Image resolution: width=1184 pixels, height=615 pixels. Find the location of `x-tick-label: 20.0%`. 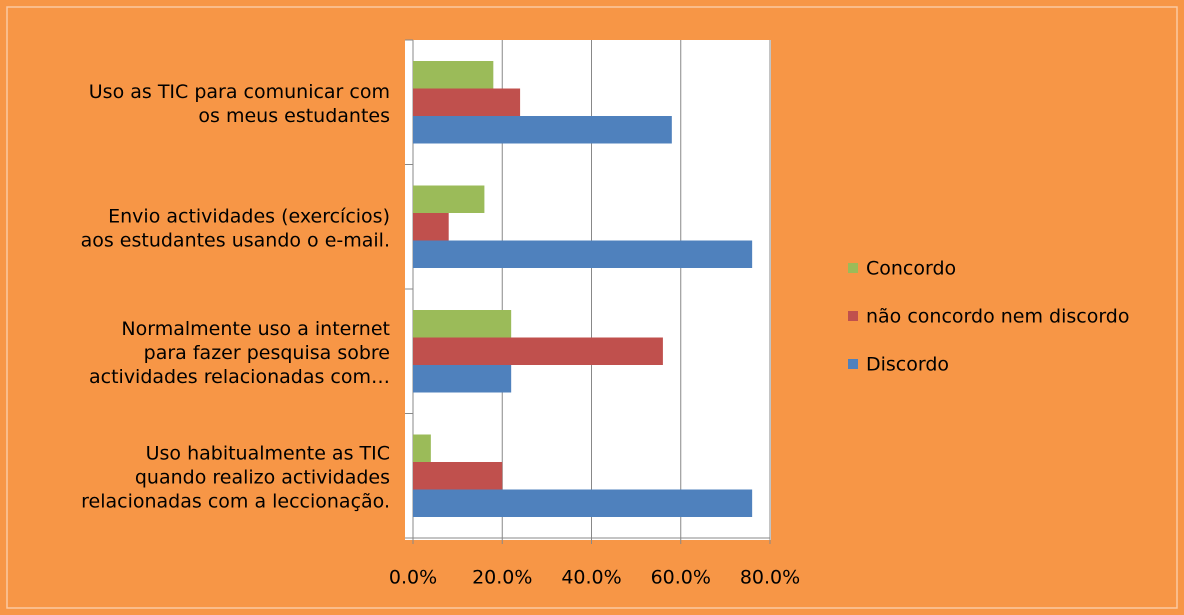

x-tick-label: 20.0% is located at coordinates (502, 578).